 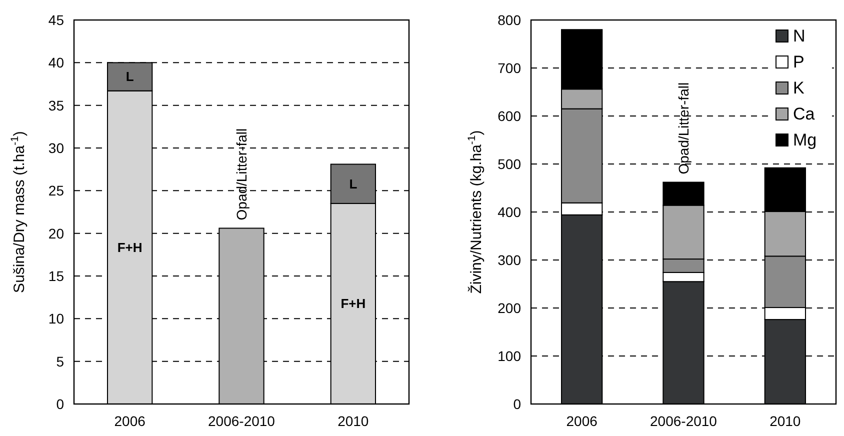 What do you see at coordinates (56, 276) in the screenshot?
I see `y-tick-label: 15` at bounding box center [56, 276].